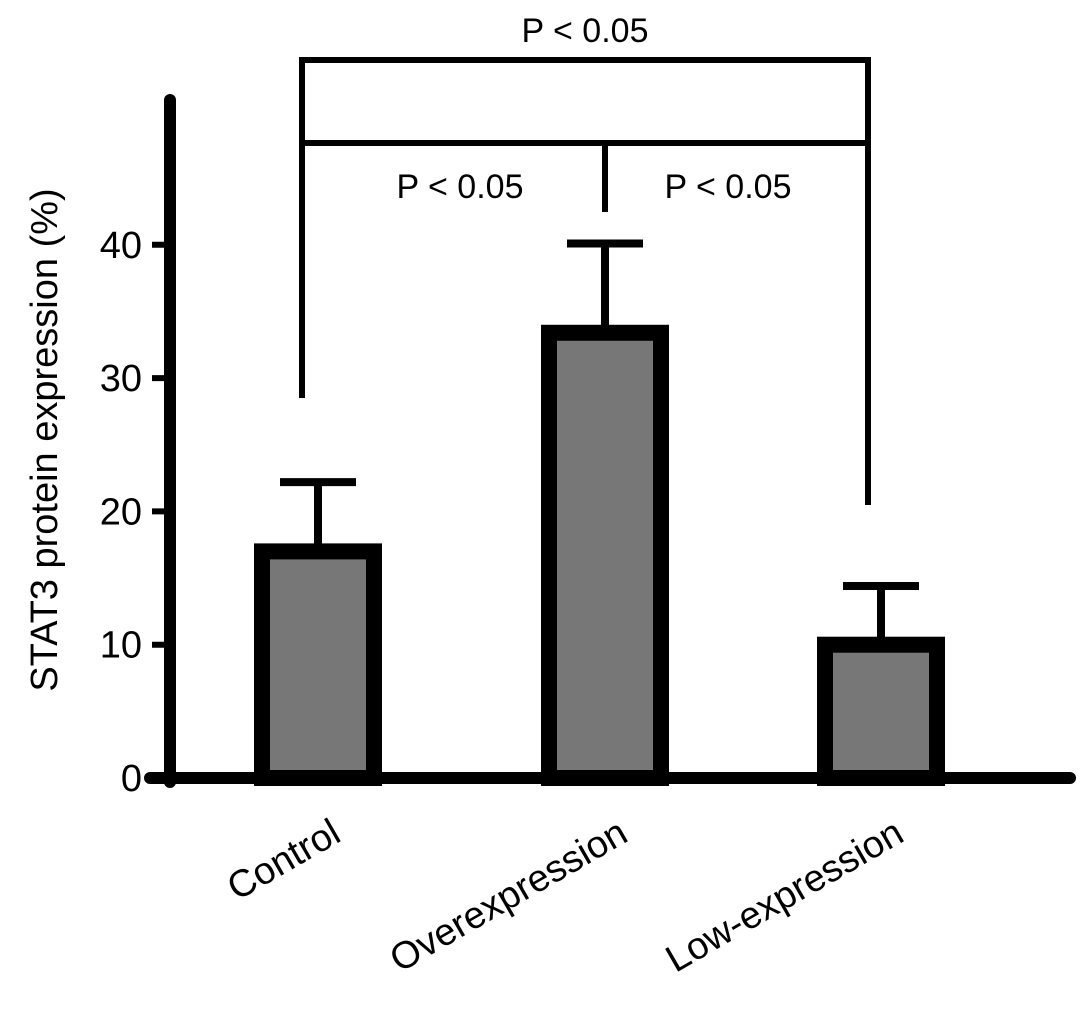 The image size is (1087, 1011). What do you see at coordinates (121, 646) in the screenshot?
I see `y-tick-label: 10` at bounding box center [121, 646].